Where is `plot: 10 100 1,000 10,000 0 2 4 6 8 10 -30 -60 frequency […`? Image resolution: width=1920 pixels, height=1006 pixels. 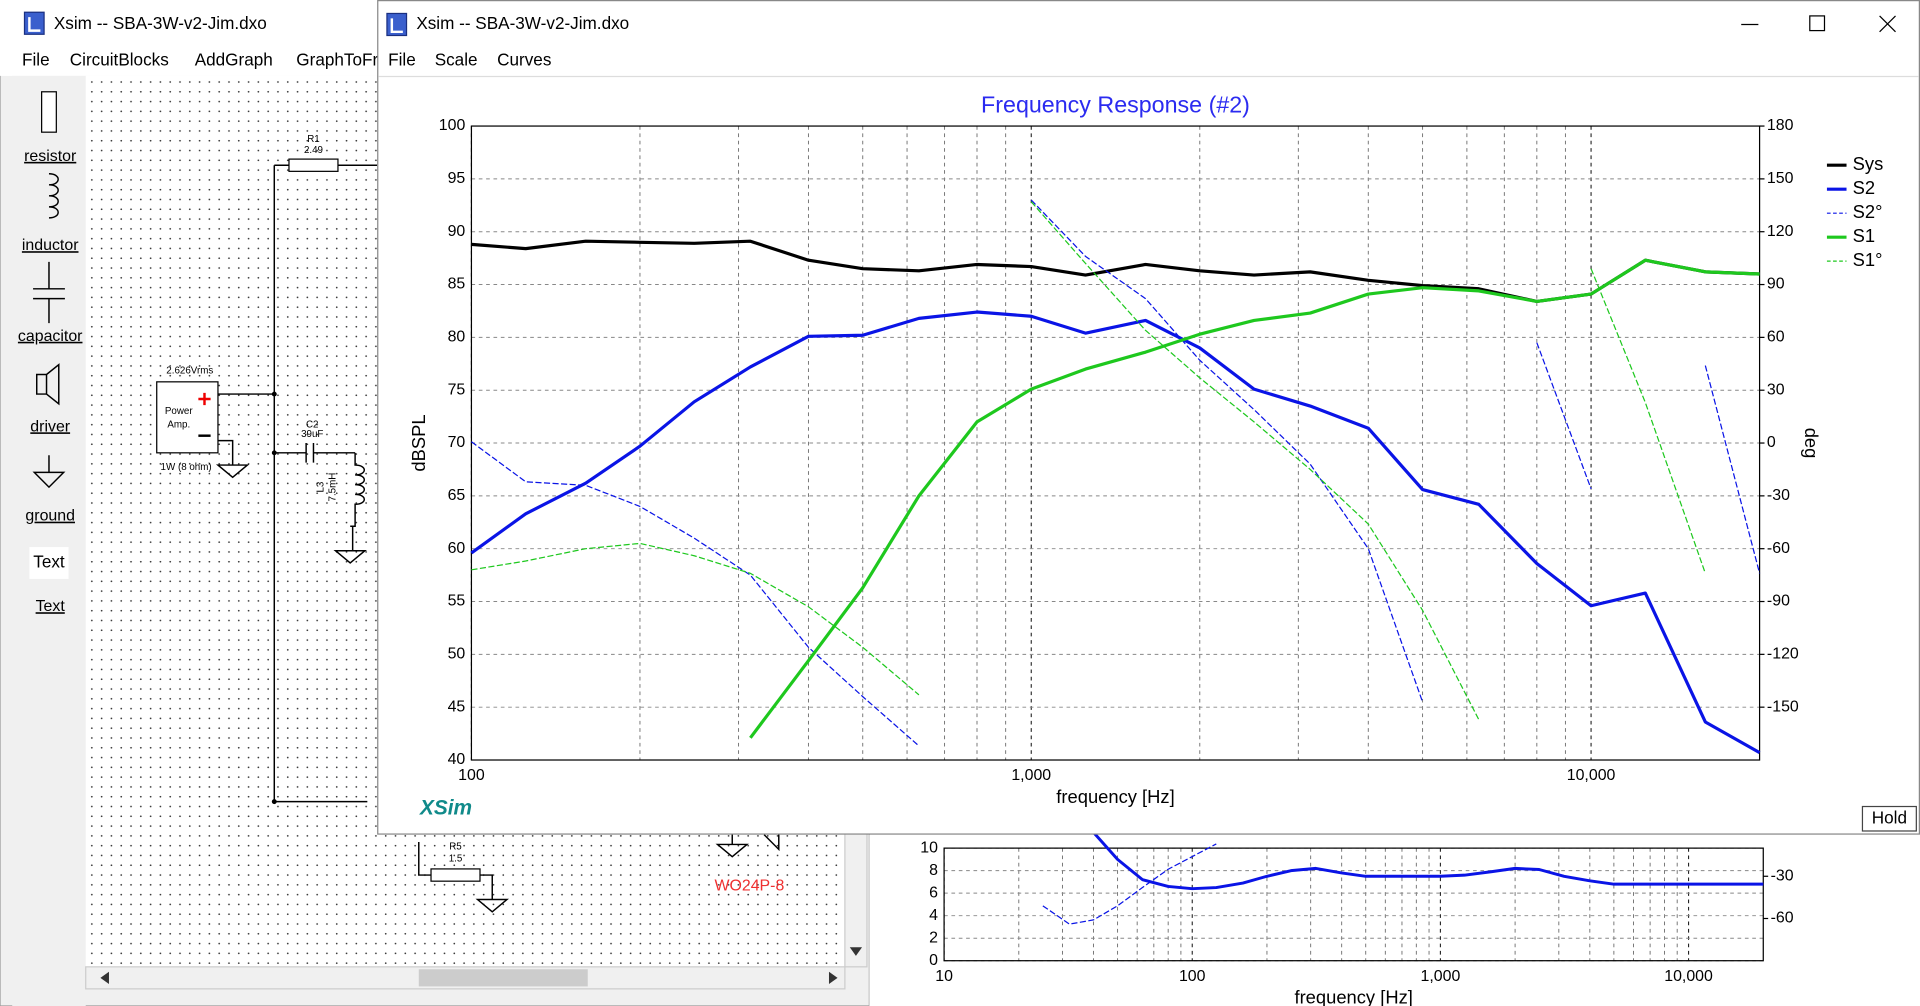
plot: 10 100 1,000 10,000 0 2 4 6 8 10 -30 -60 frequency [… is located at coordinates (1357, 918).